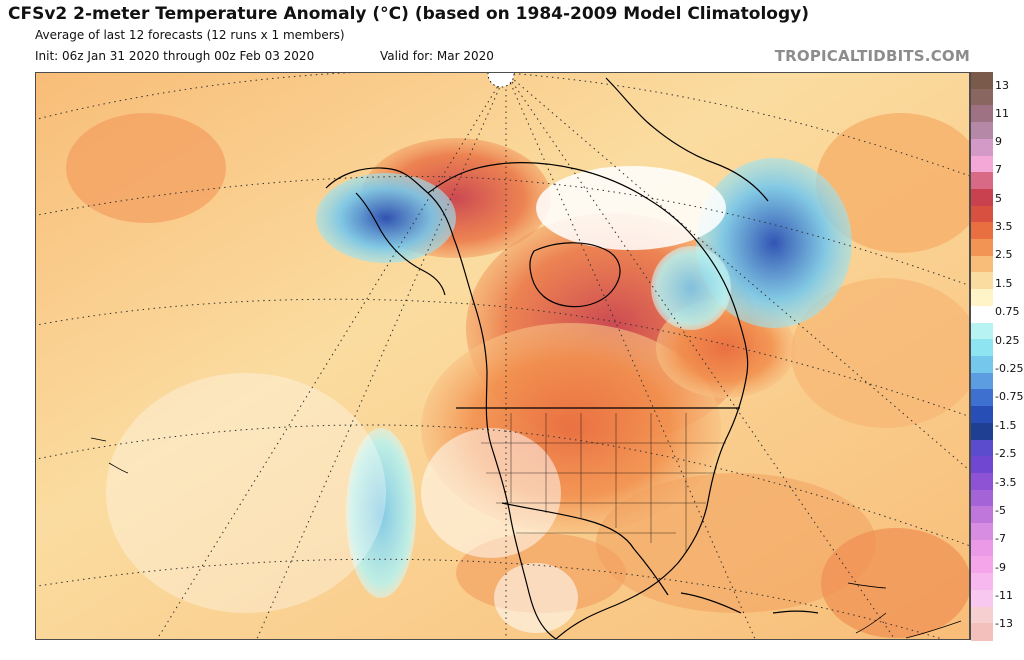 Image resolution: width=1024 pixels, height=660 pixels. What do you see at coordinates (1006, 425) in the screenshot?
I see `legend-label: -1.5` at bounding box center [1006, 425].